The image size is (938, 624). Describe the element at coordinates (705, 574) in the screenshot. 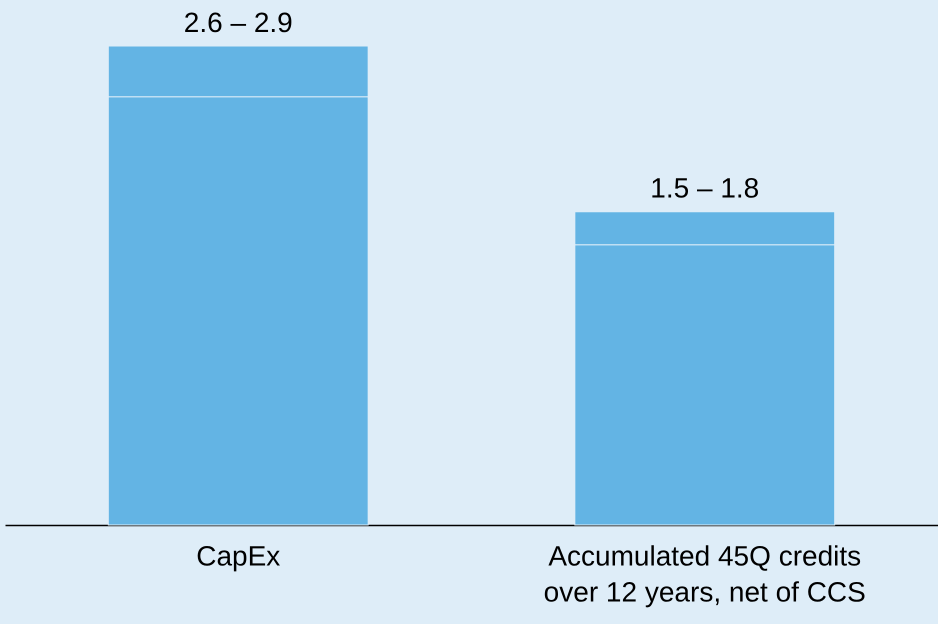

I see `x-tick-label: Accumulated 45Q credits over 12 years, net of CCS` at that location.